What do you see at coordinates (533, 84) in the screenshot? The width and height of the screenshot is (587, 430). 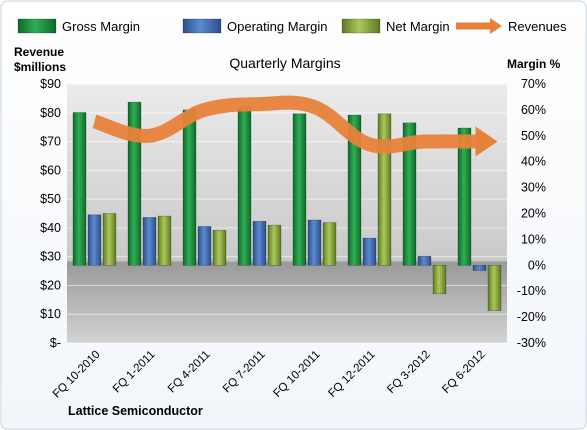 I see `right-tick-label: 70%` at bounding box center [533, 84].